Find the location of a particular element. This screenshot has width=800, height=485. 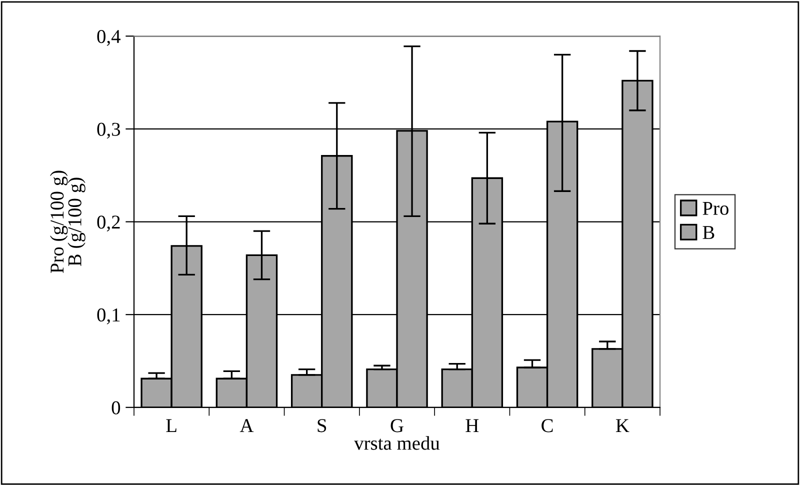

y-tick-label: 0,2 is located at coordinates (108, 224).